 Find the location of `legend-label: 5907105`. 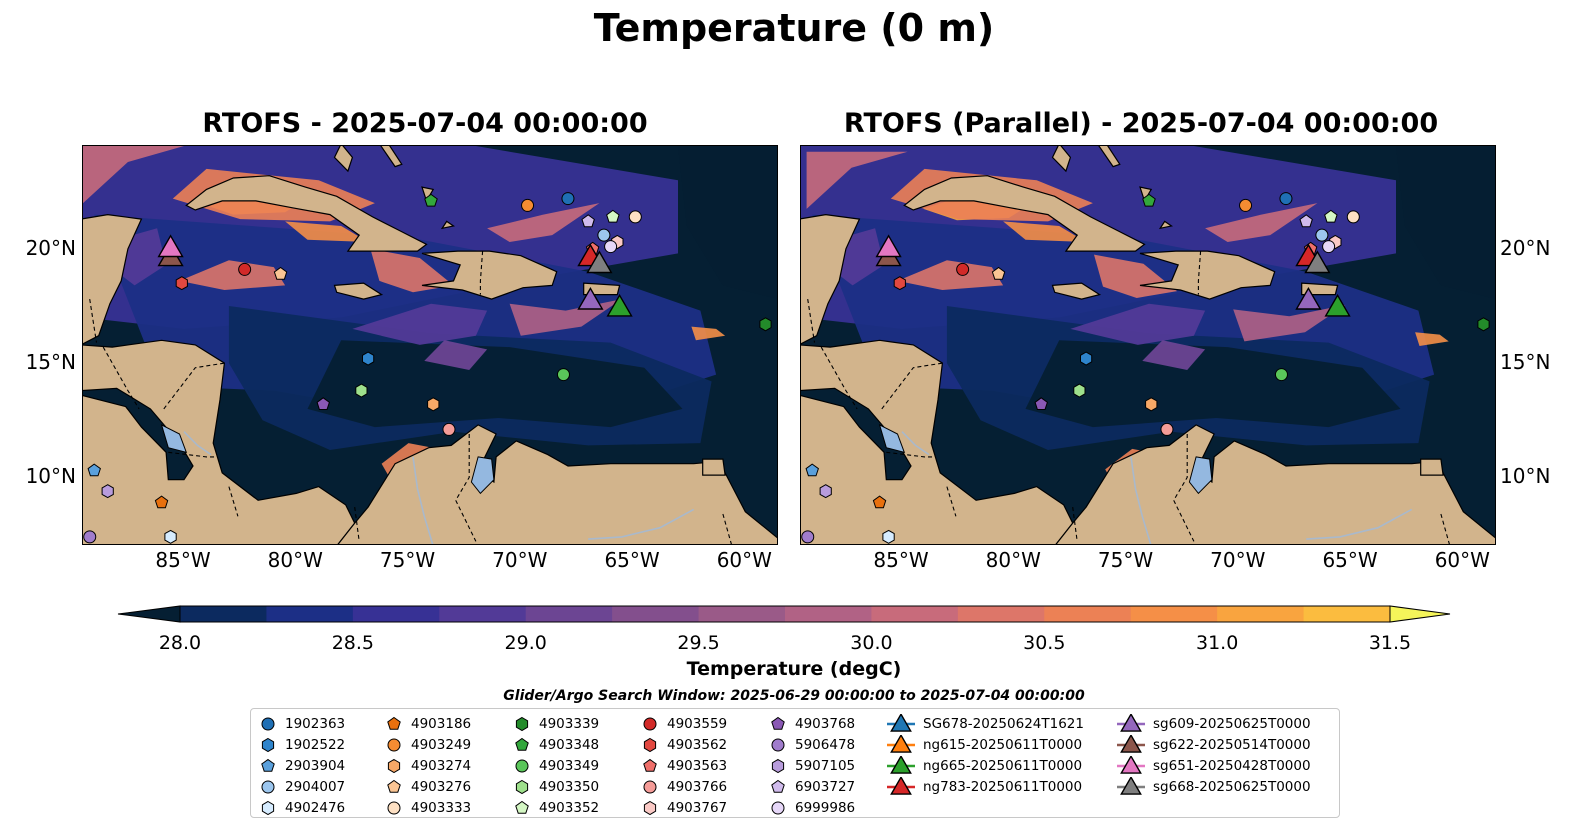

legend-label: 5907105 is located at coordinates (825, 765).